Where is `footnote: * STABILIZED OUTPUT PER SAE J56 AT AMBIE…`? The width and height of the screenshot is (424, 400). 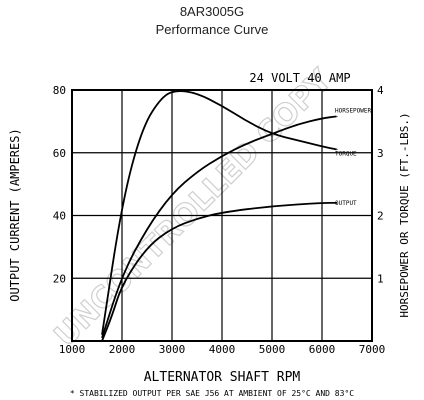
footnote: * STABILIZED OUTPUT PER SAE J56 AT AMBIE… is located at coordinates (212, 393).